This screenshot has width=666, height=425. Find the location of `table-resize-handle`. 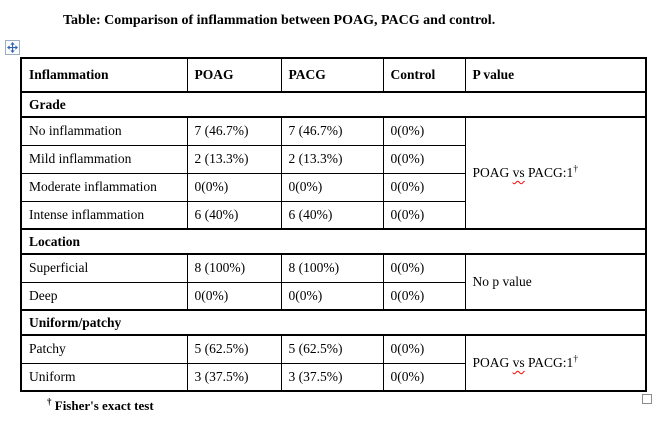

table-resize-handle is located at coordinates (647, 399).